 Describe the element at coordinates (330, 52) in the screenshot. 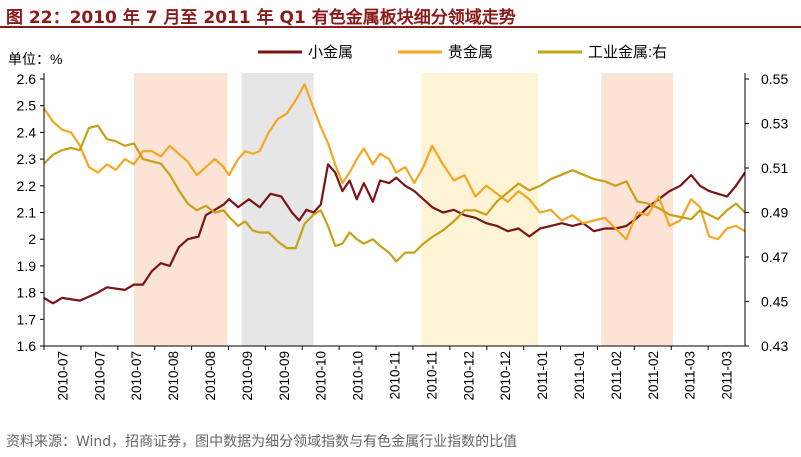

I see `legend-label-1: 小金属` at that location.